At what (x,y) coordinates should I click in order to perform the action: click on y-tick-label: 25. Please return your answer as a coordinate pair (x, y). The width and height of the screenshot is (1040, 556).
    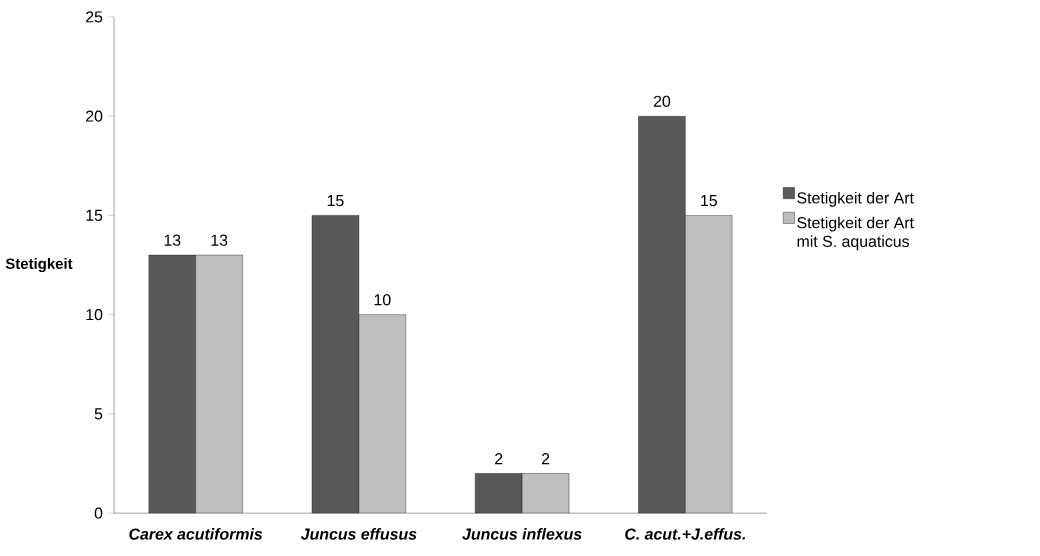
    Looking at the image, I should click on (94, 17).